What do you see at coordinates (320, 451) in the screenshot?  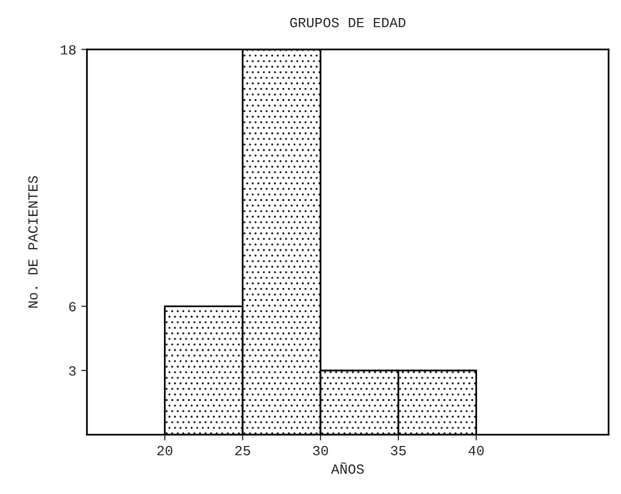 I see `x-tick-label: 30` at bounding box center [320, 451].